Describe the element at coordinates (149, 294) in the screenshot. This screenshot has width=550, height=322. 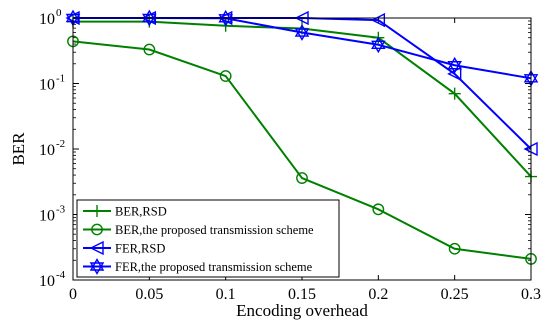
I see `x-tick-label: 0.05` at that location.